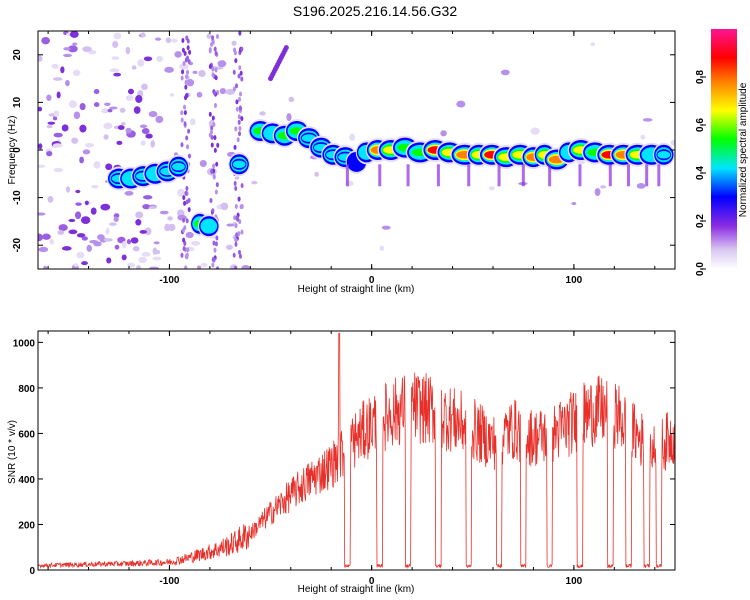  What do you see at coordinates (743, 149) in the screenshot?
I see `colorbar-label: Normalized spectral amplitude` at bounding box center [743, 149].